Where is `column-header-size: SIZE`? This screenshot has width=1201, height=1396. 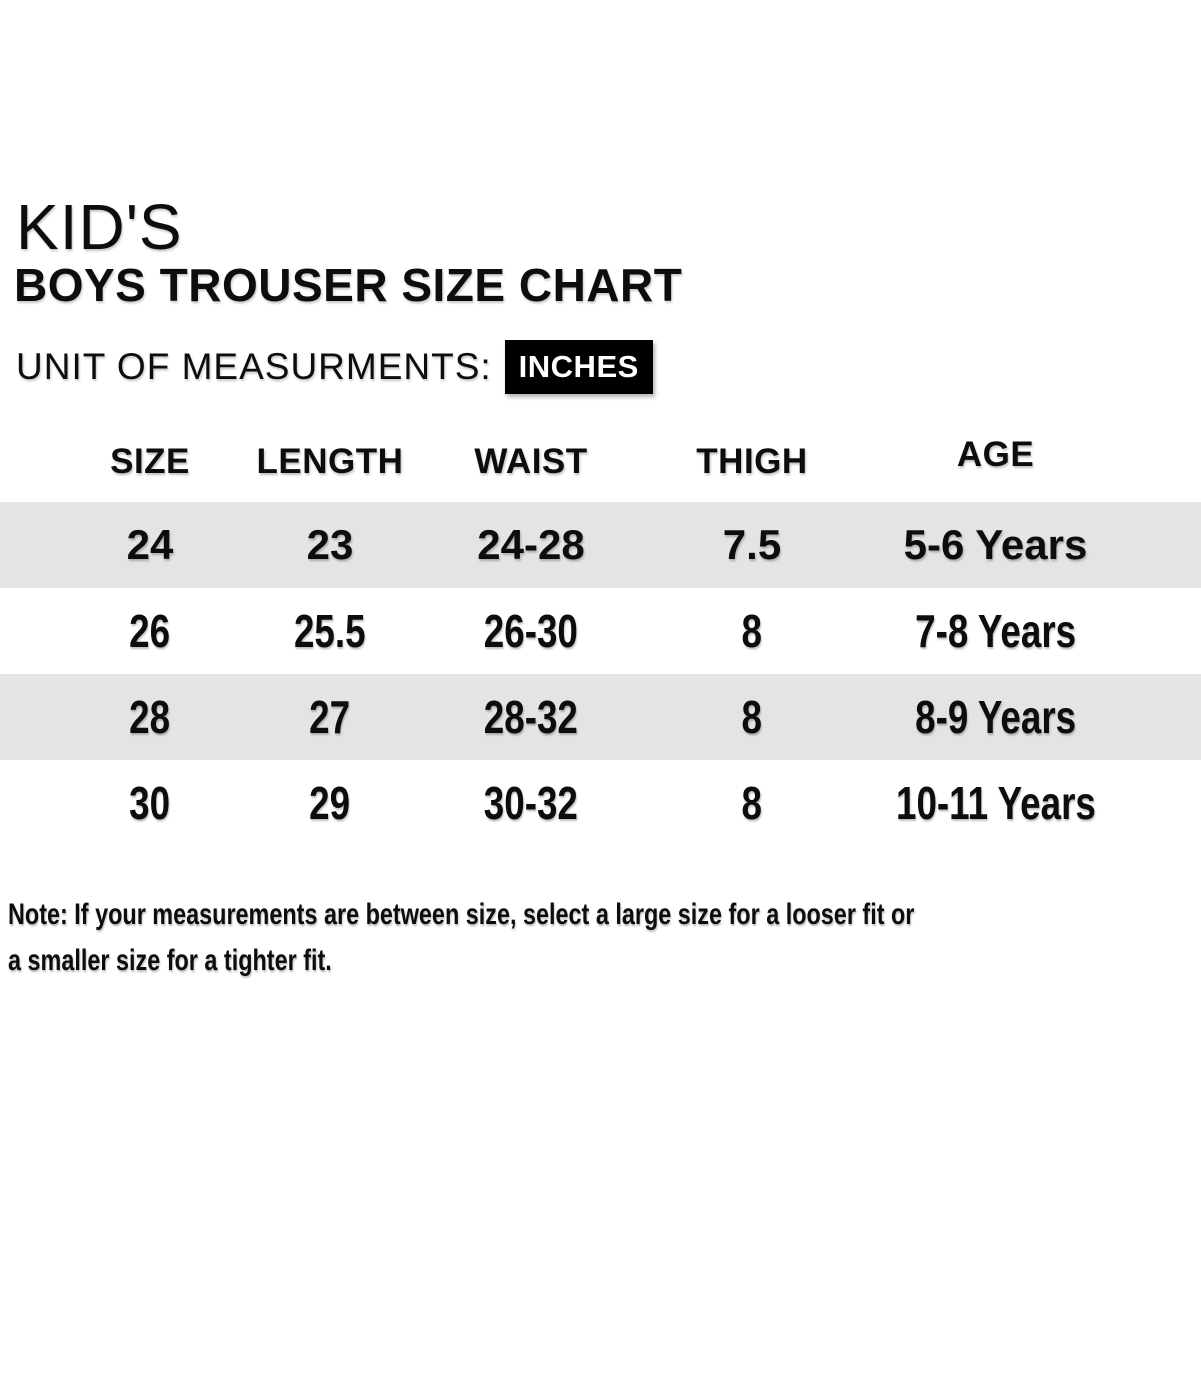 column-header-size: SIZE is located at coordinates (120, 462).